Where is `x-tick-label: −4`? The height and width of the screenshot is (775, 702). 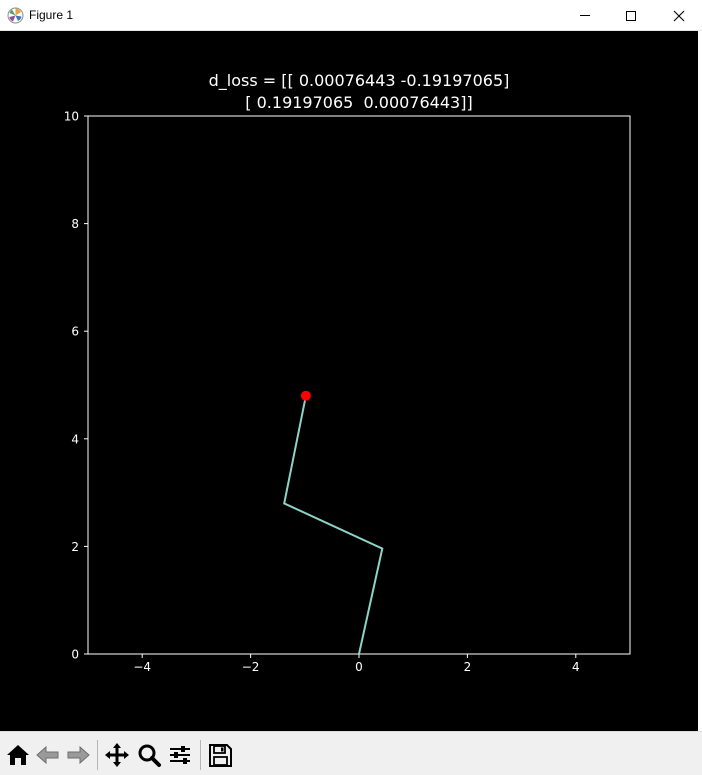 x-tick-label: −4 is located at coordinates (142, 667).